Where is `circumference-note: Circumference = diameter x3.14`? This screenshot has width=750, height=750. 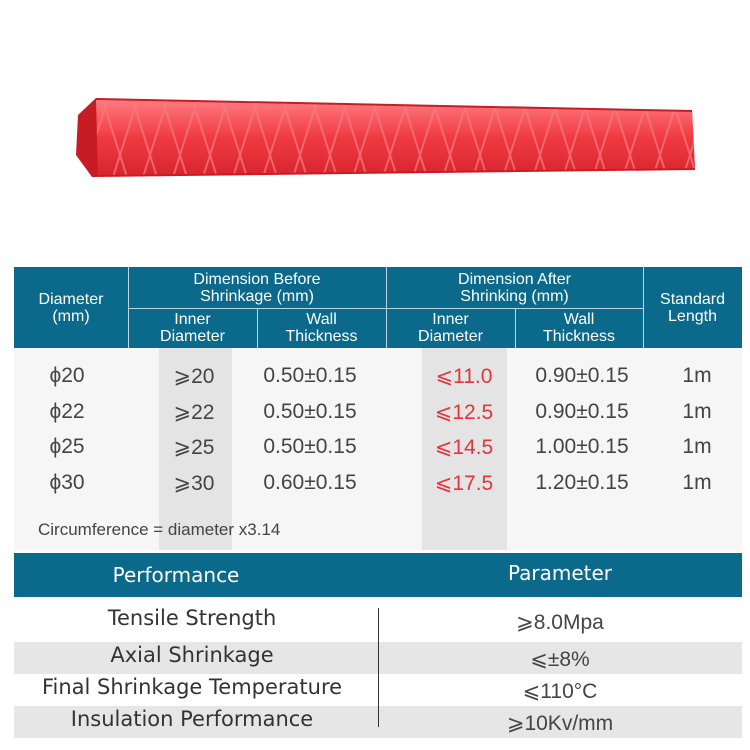 circumference-note: Circumference = diameter x3.14 is located at coordinates (159, 529).